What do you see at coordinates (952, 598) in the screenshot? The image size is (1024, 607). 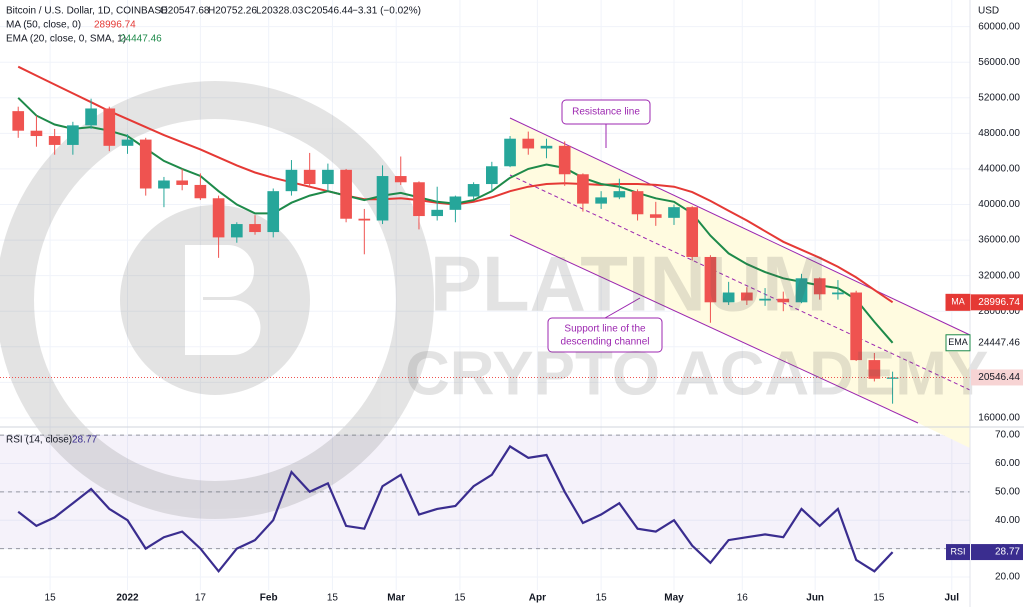 I see `x-tick-label: Jul` at bounding box center [952, 598].